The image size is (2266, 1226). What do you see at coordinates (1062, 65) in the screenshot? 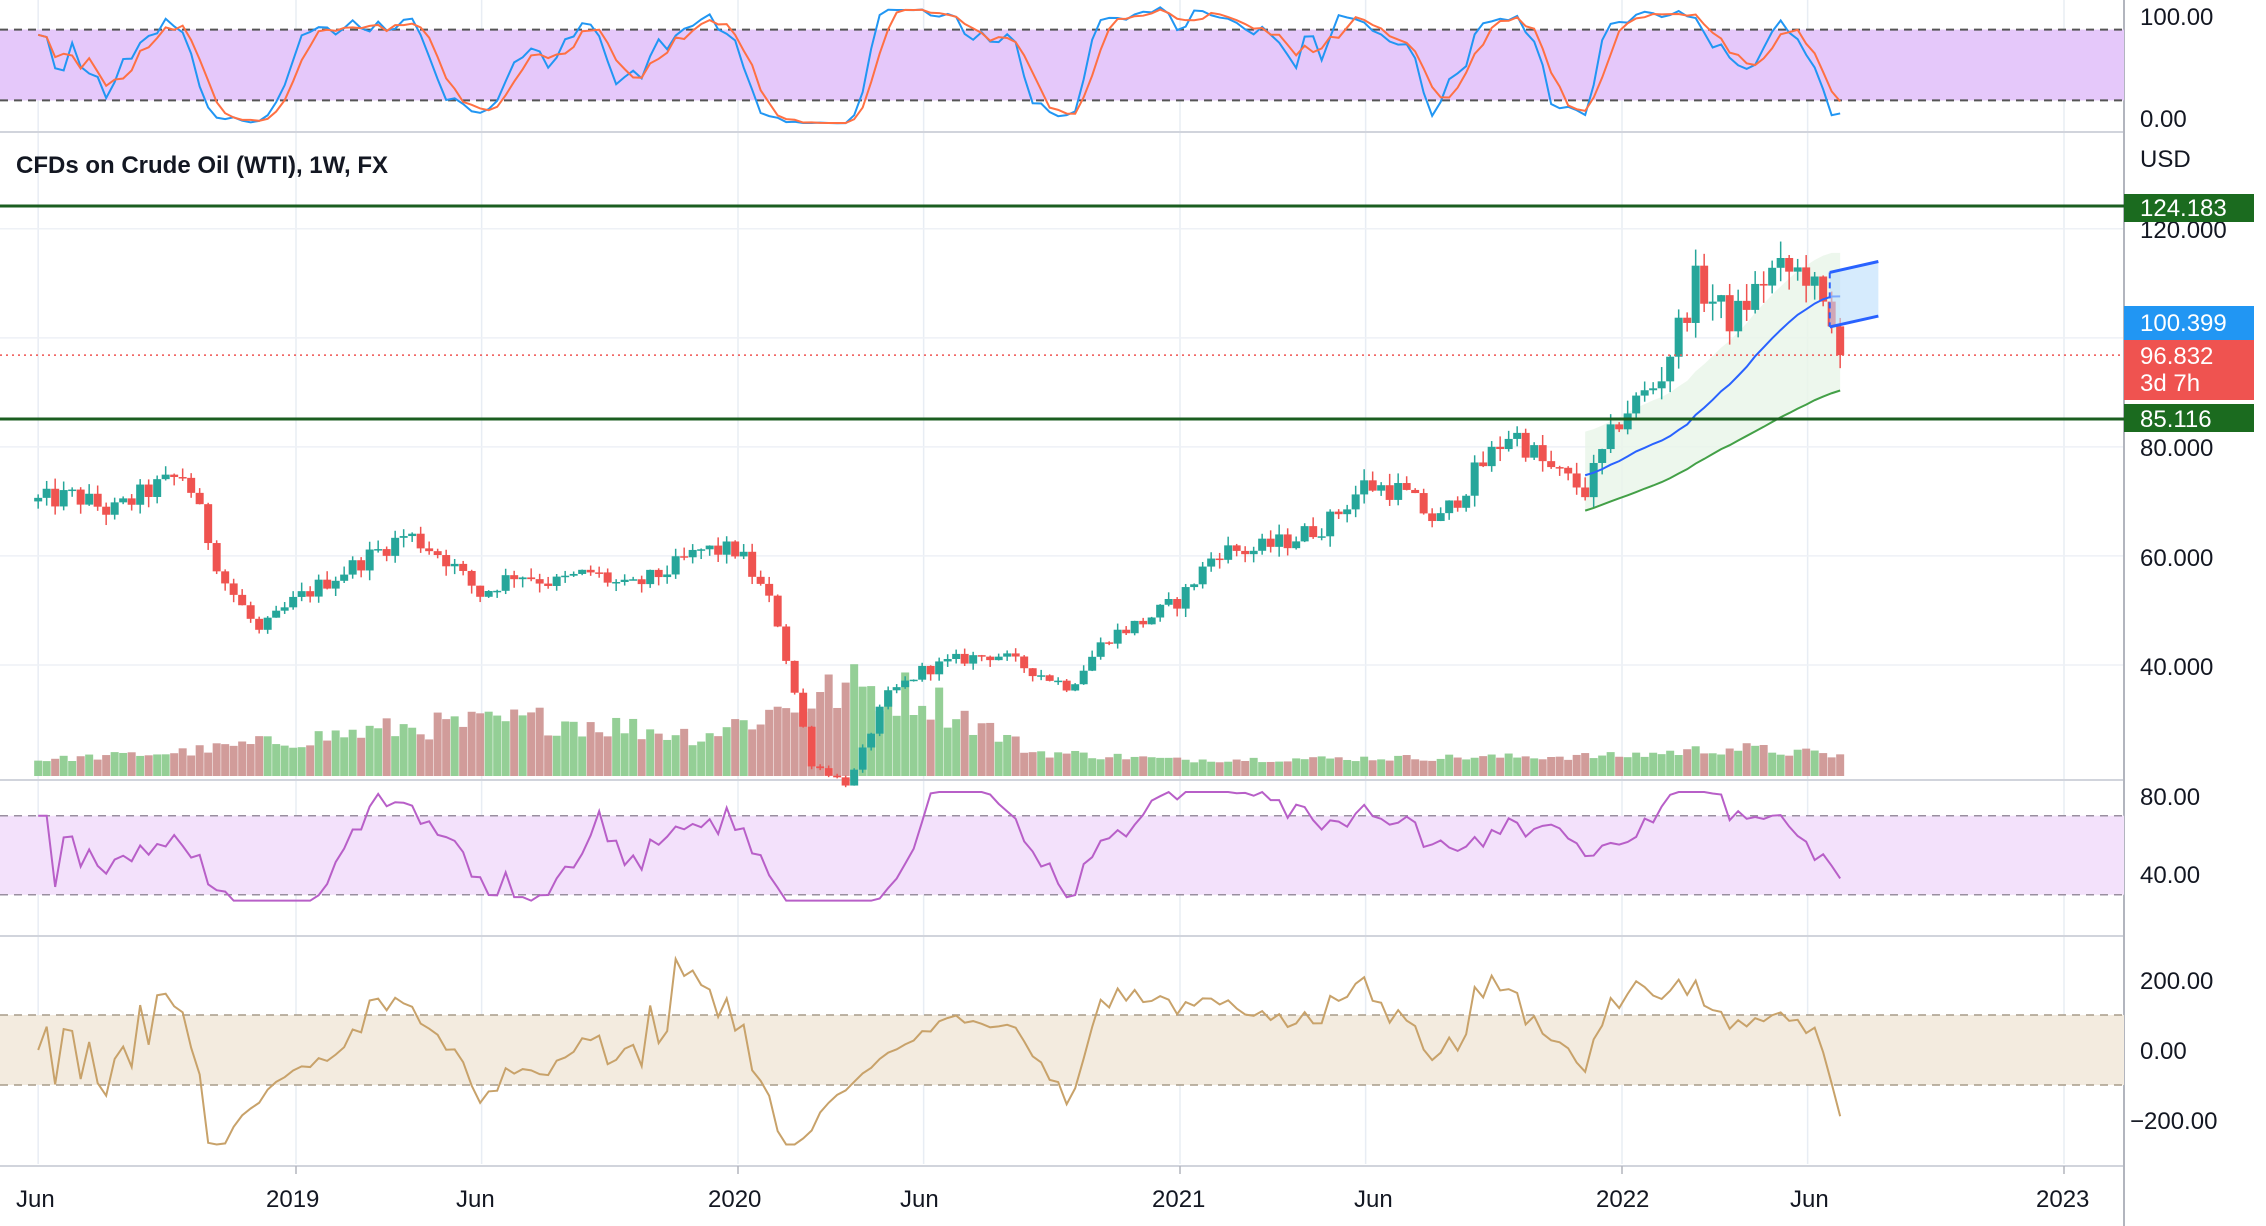
I see `stoch-band` at bounding box center [1062, 65].